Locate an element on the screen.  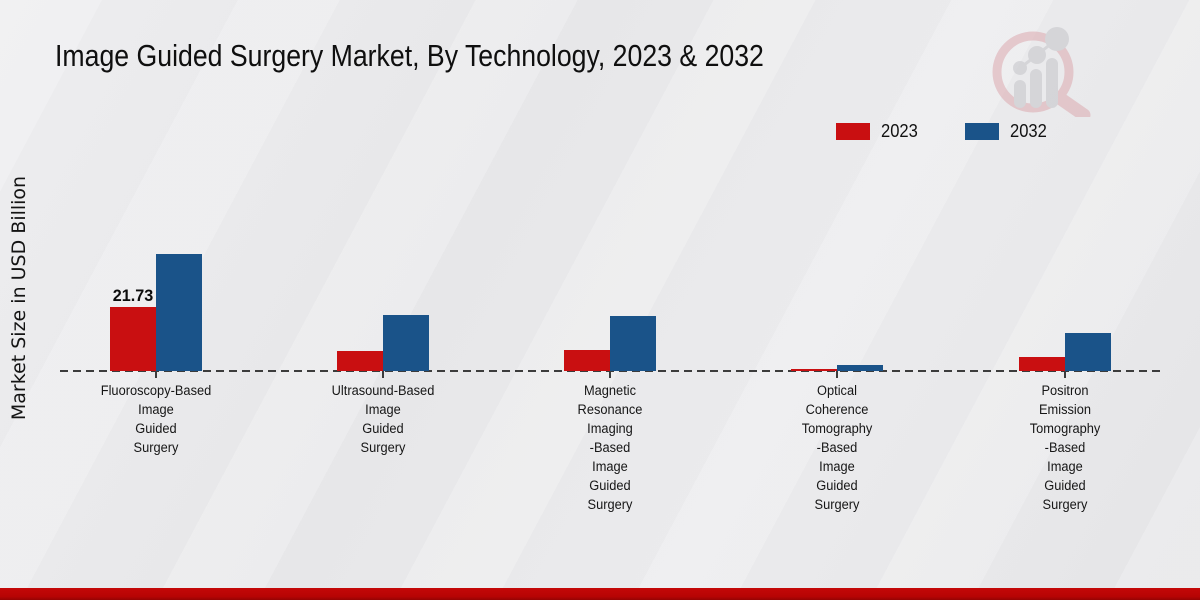
bar-2023-group5 is located at coordinates (1042, 364).